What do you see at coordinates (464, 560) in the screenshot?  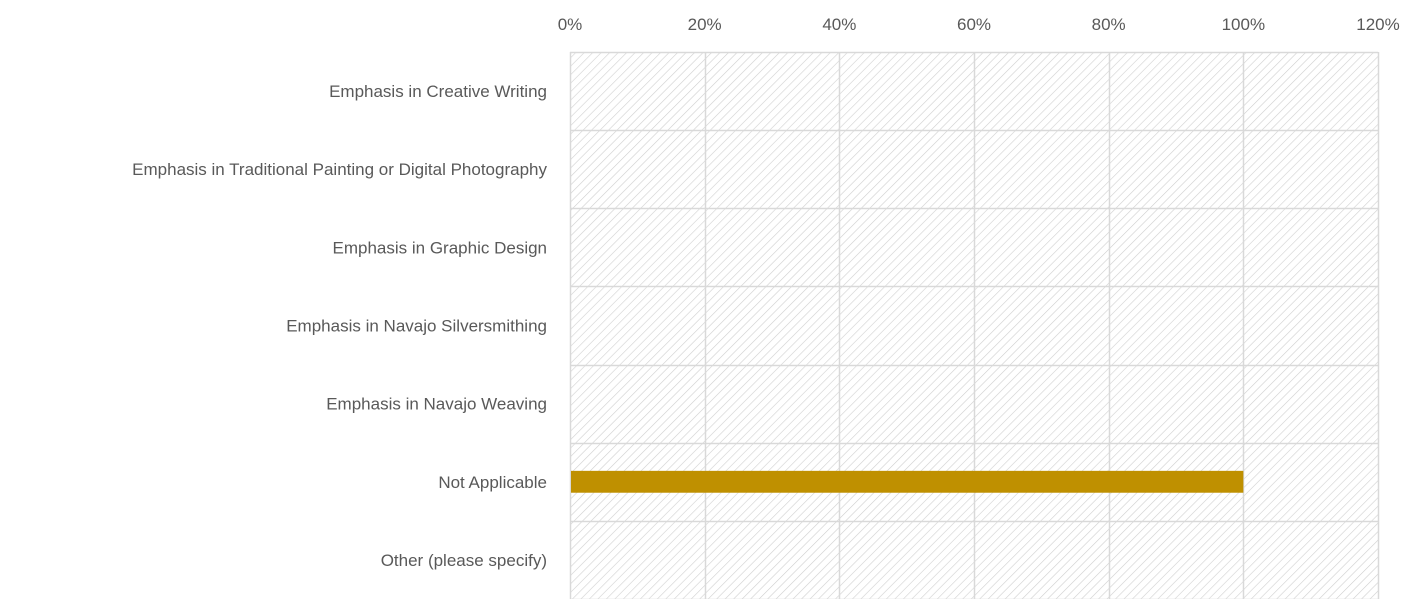 I see `category-label: Other (please specify)` at bounding box center [464, 560].